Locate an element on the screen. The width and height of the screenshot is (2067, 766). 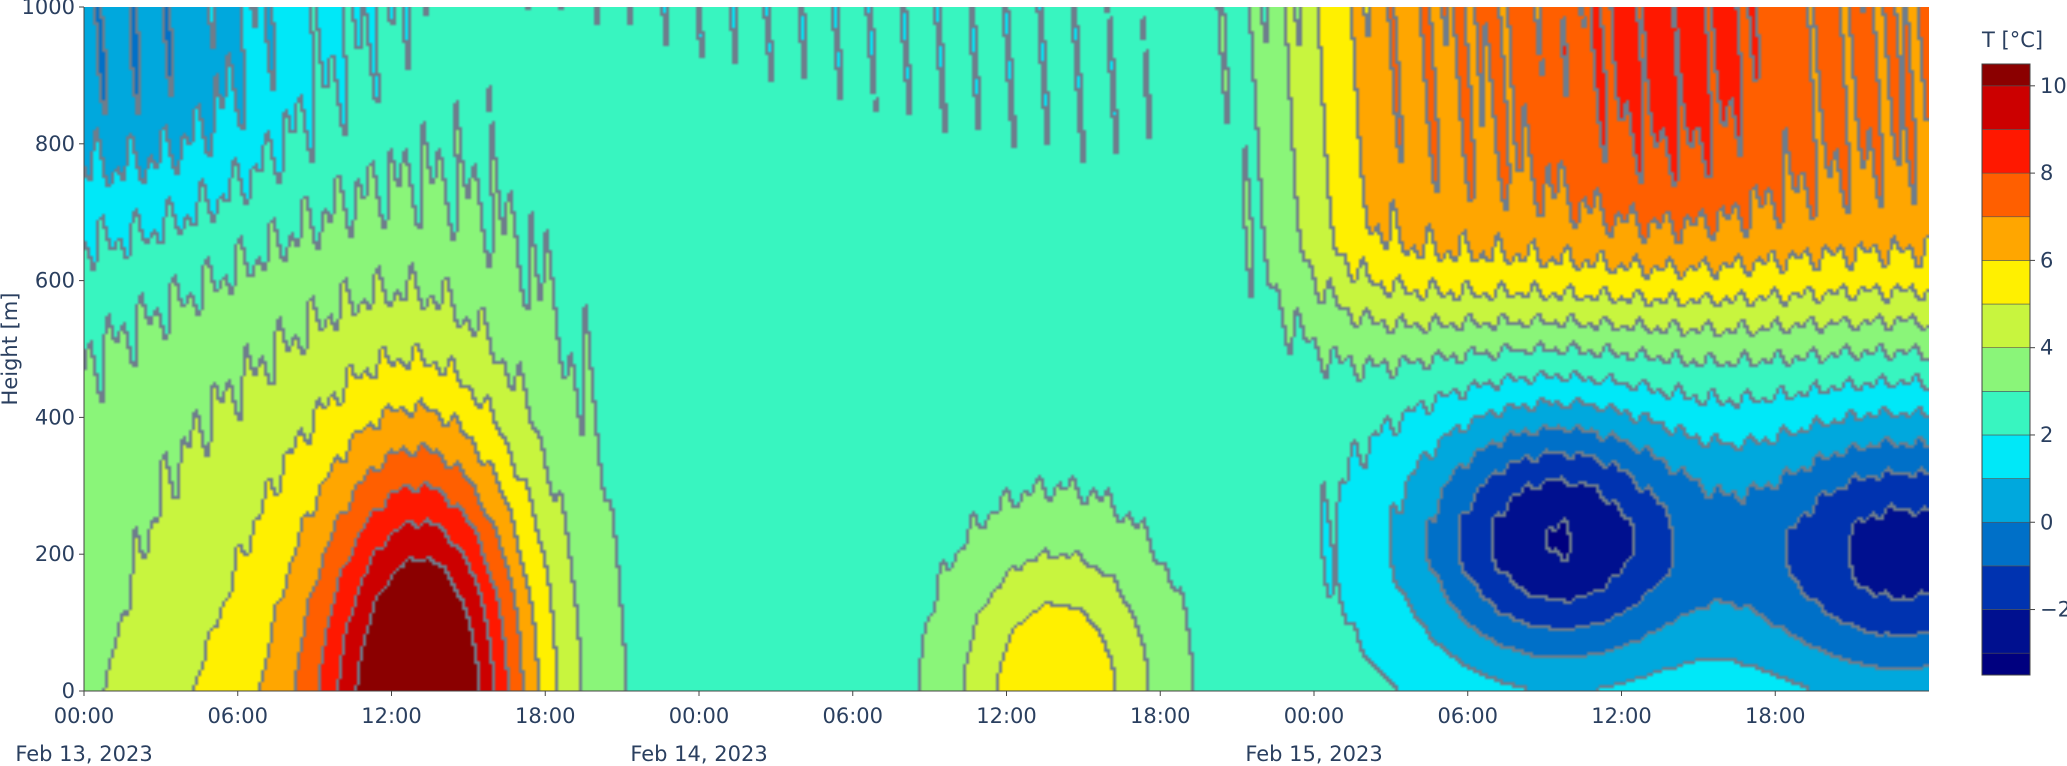
colorbar-tick-label: 6 is located at coordinates (2046, 260).